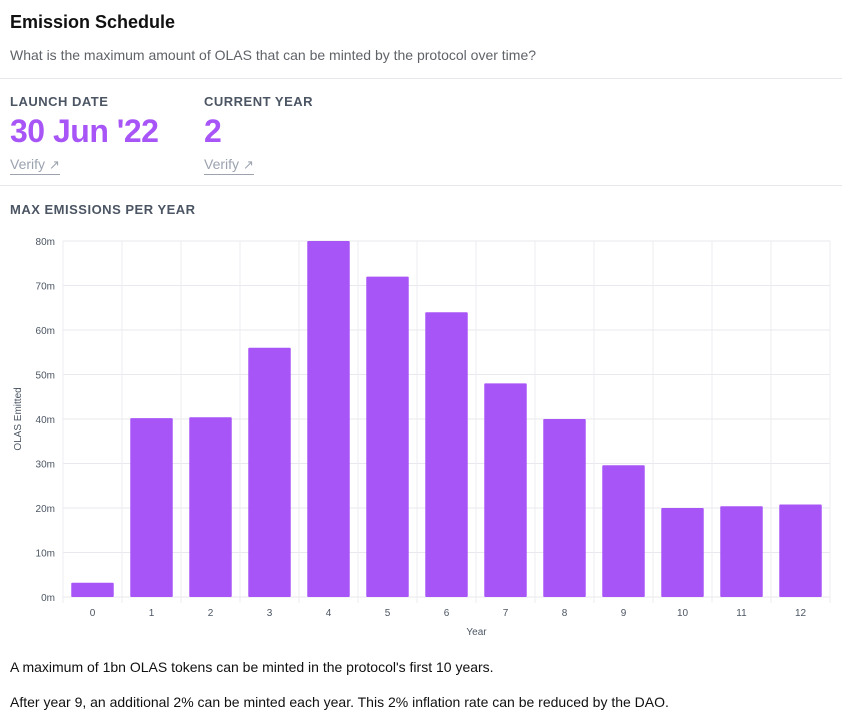 The image size is (842, 726). What do you see at coordinates (258, 134) in the screenshot?
I see `current-year-stat: CURRENT YEAR 2 Verify ↗` at bounding box center [258, 134].